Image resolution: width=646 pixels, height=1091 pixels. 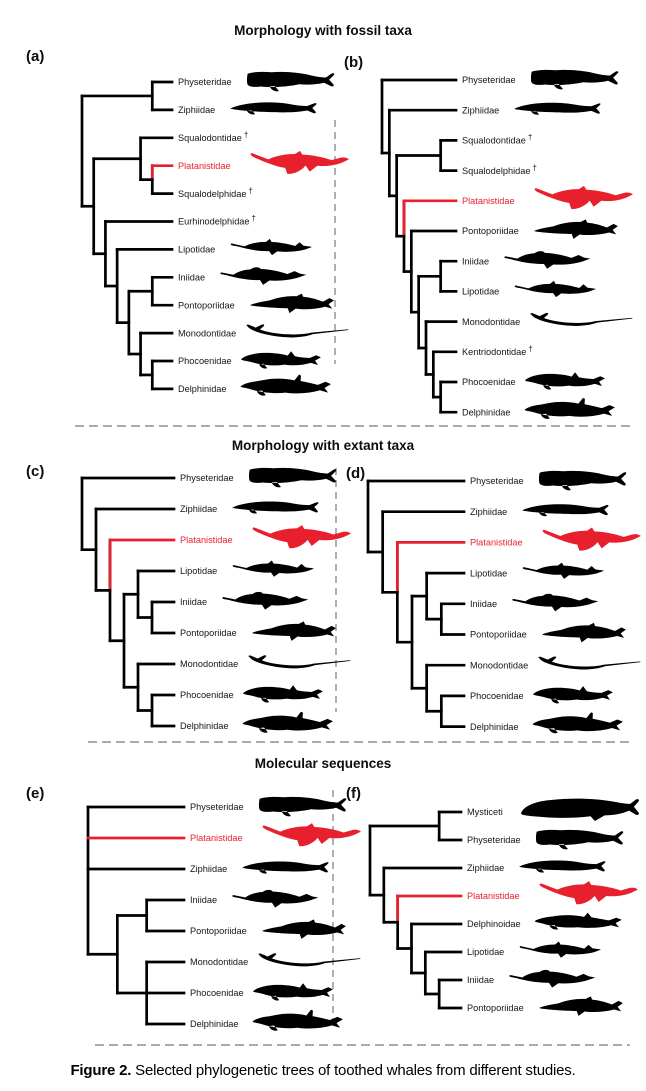 What do you see at coordinates (494, 924) in the screenshot?
I see `taxon-label: Delphinoidae` at bounding box center [494, 924].